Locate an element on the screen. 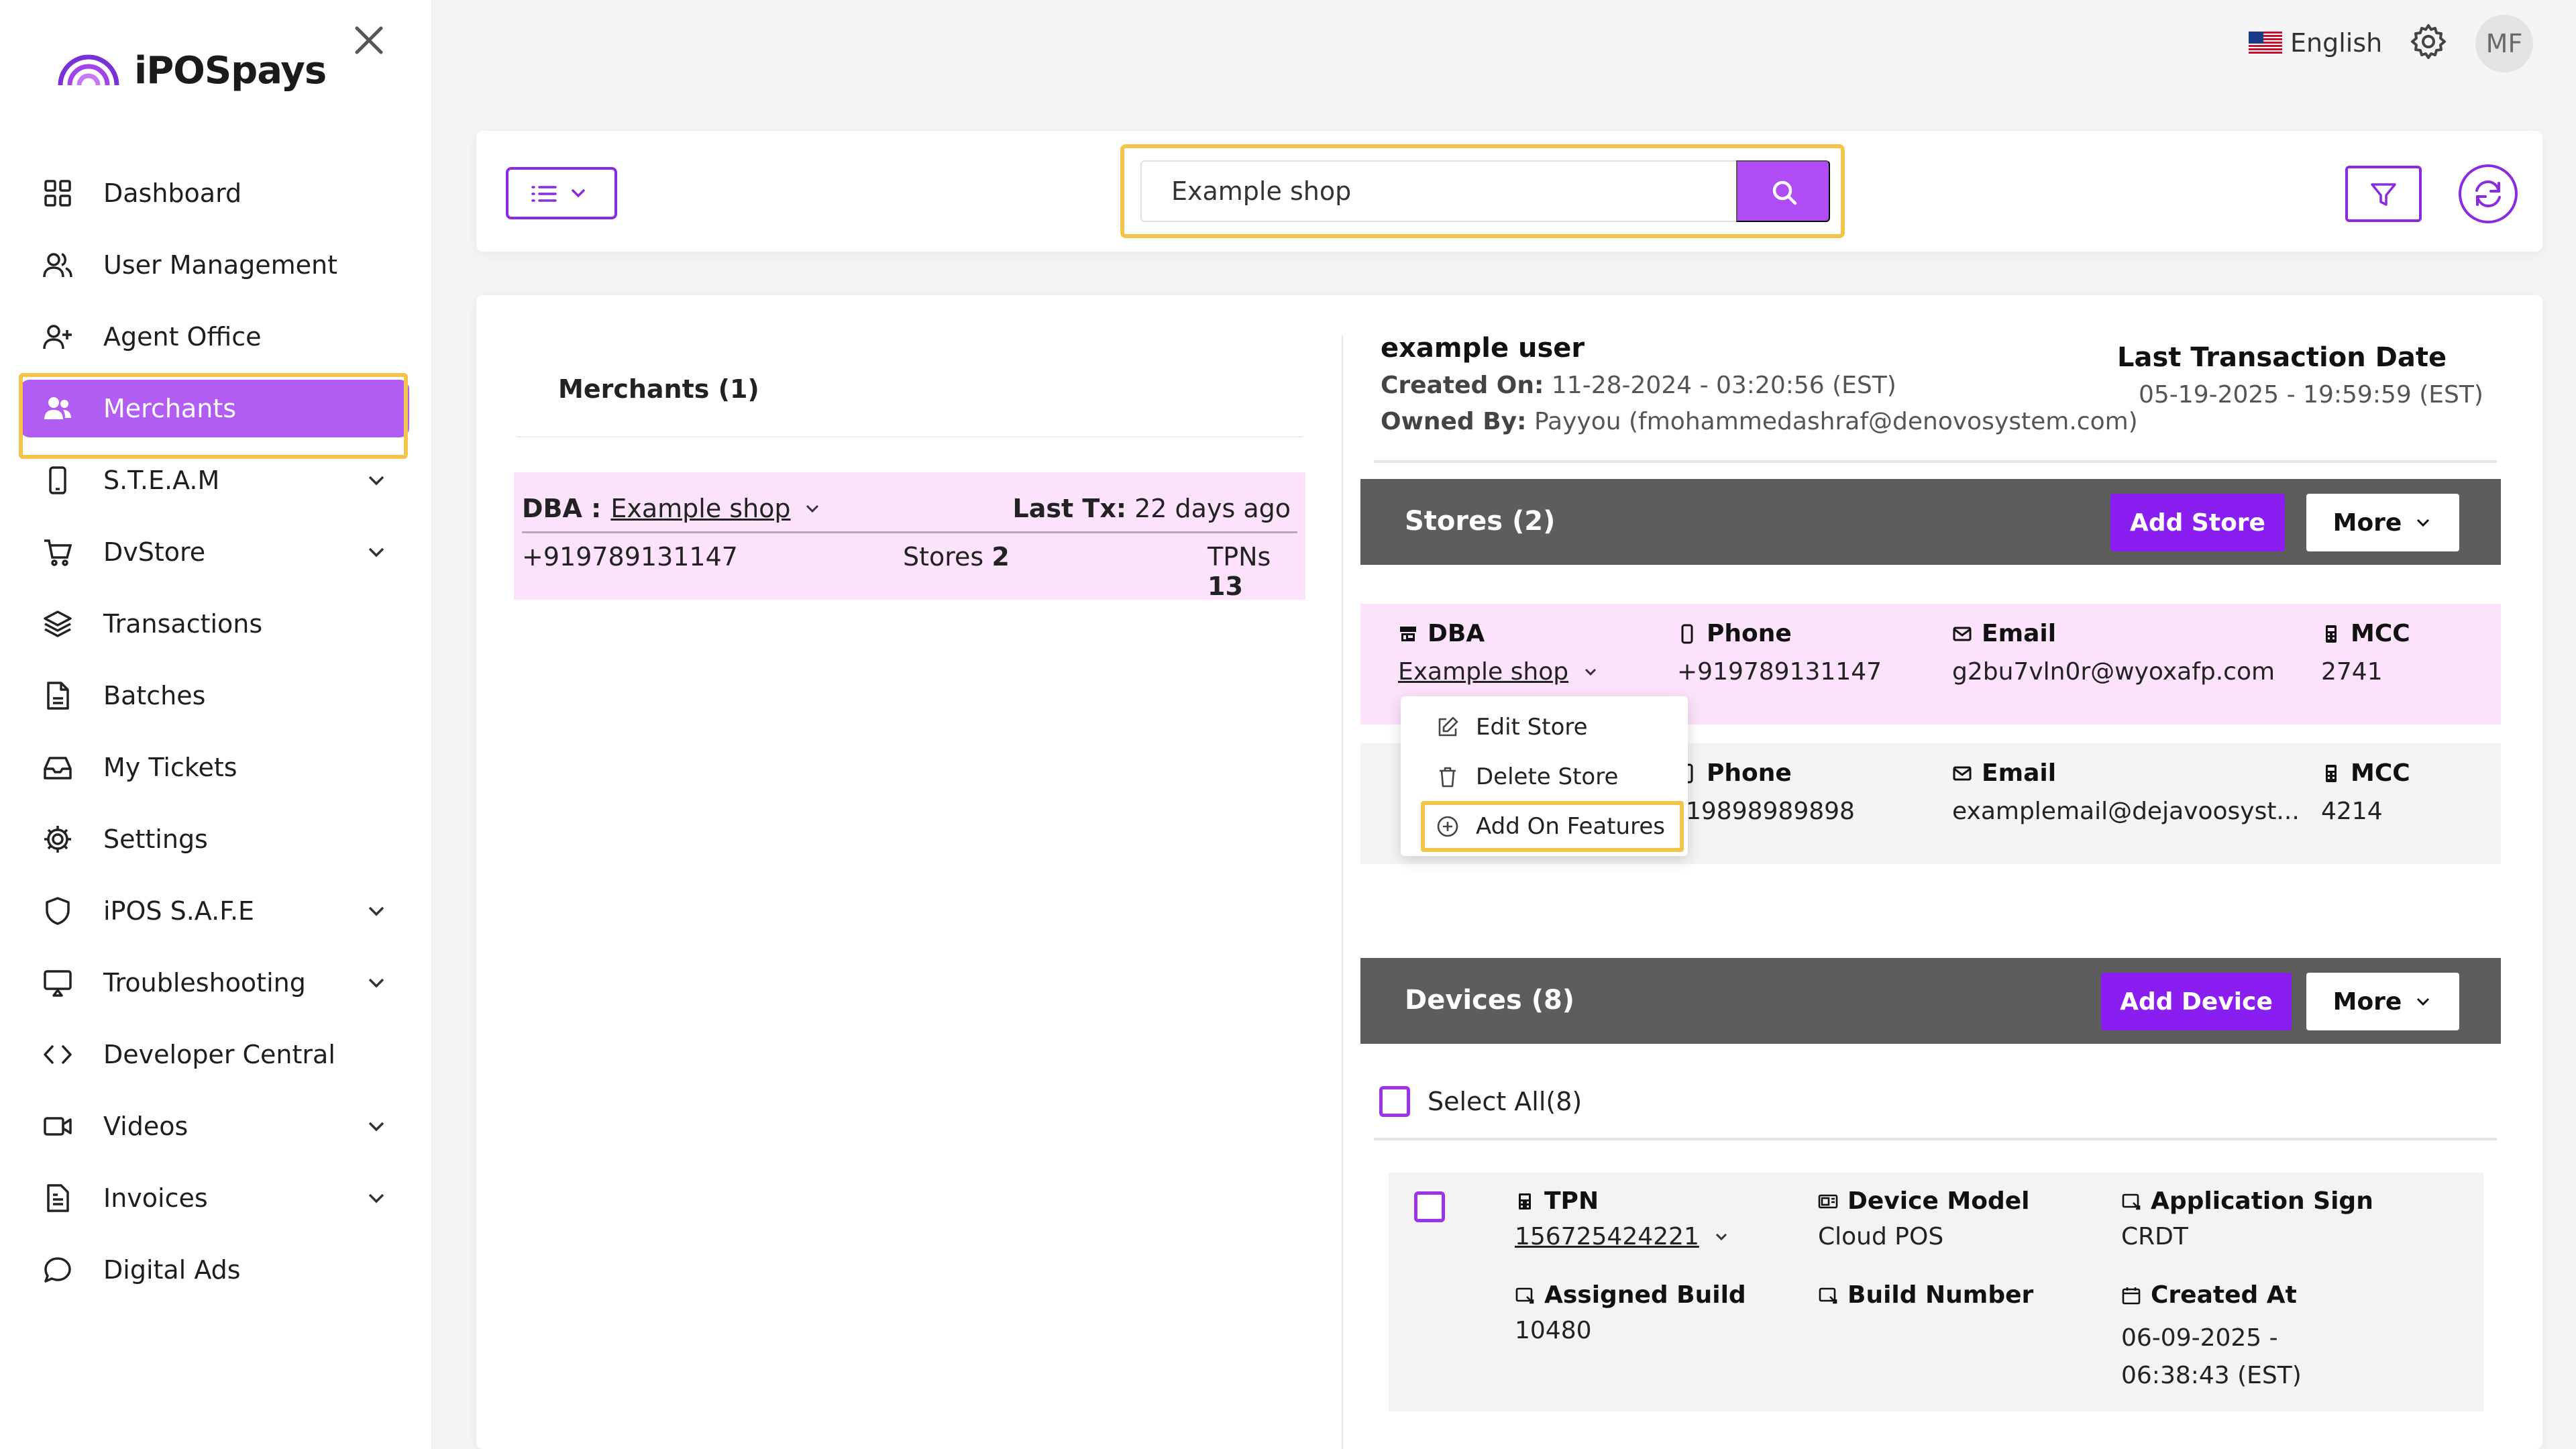  settings-gear-icon is located at coordinates (2428, 41).